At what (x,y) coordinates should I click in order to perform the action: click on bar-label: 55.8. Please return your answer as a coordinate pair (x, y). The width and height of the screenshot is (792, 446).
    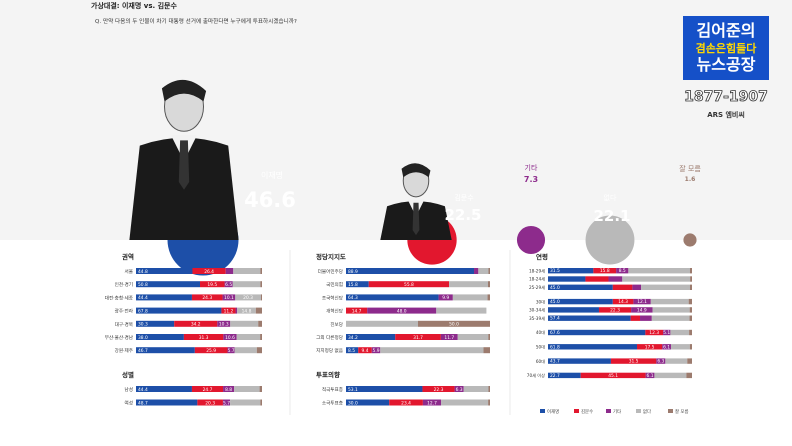
    Looking at the image, I should click on (409, 285).